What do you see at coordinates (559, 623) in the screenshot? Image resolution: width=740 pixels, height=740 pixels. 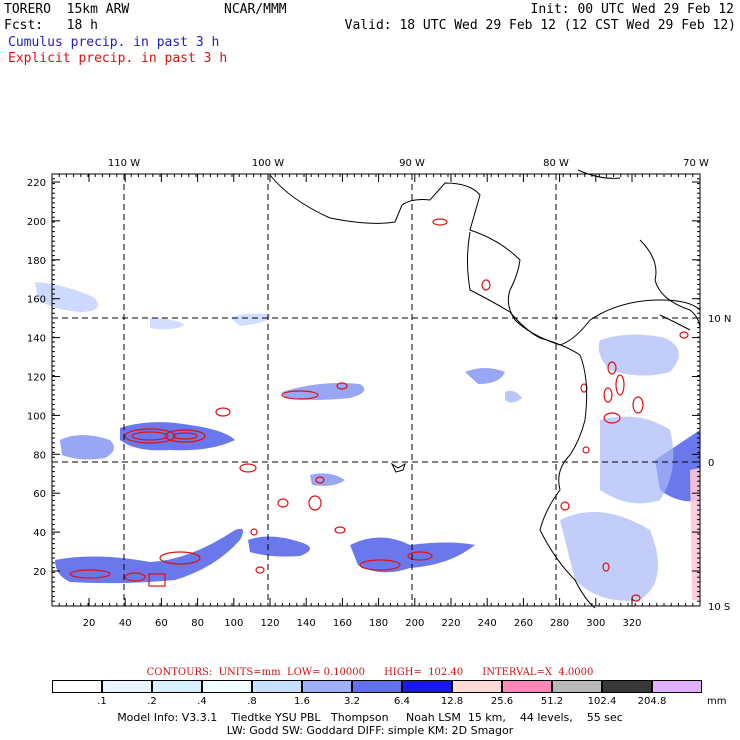 I see `x-tick-label: 280` at bounding box center [559, 623].